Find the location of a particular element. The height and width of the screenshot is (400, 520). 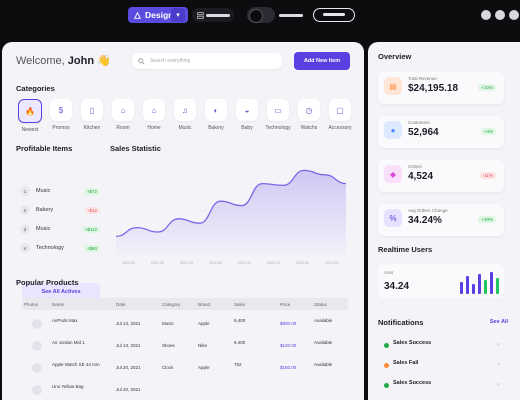

column-header: Date is located at coordinates (121, 304).